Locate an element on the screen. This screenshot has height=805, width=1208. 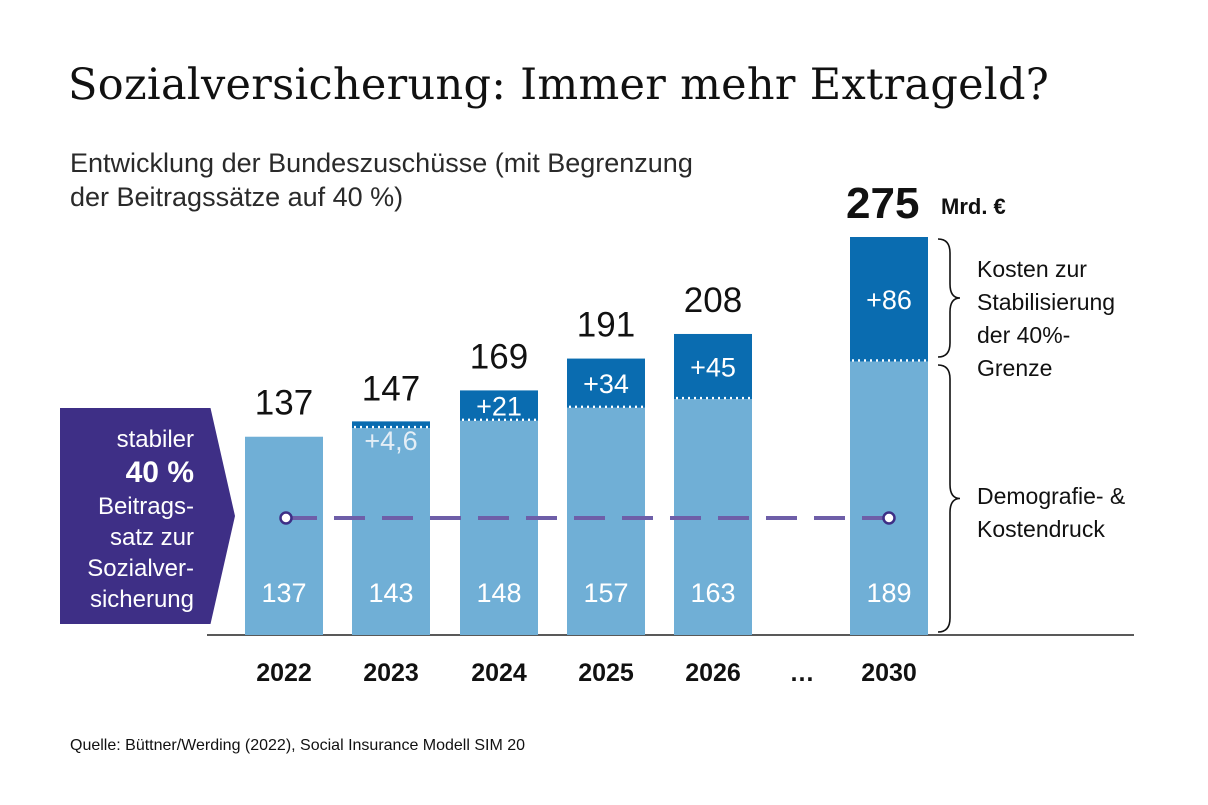
x-tick-label-0: 2022 is located at coordinates (284, 673).